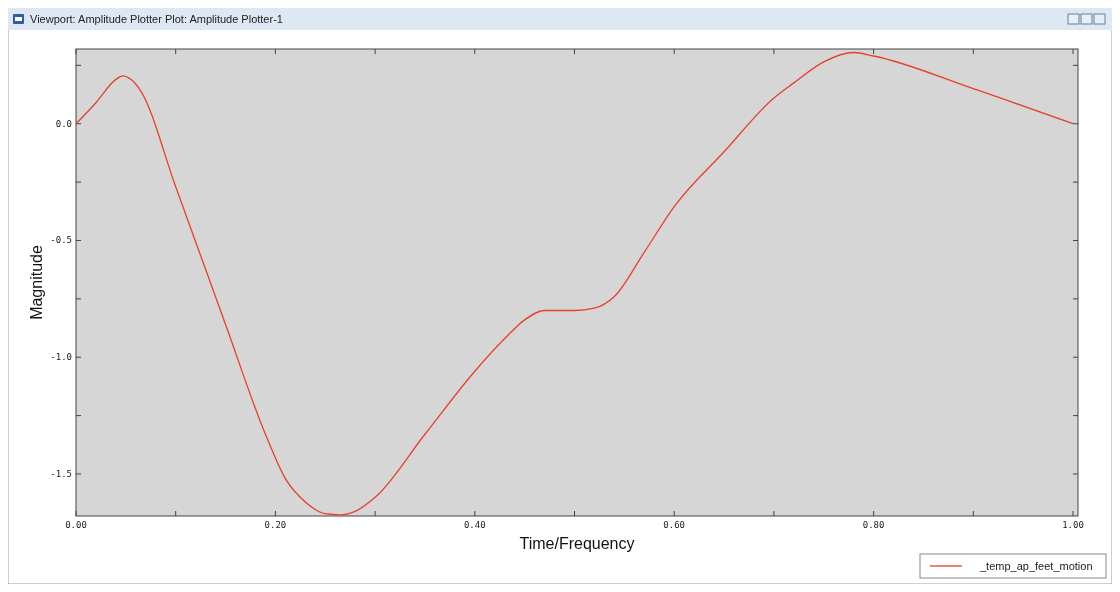  What do you see at coordinates (36, 282) in the screenshot?
I see `y-axis-title: Magnitude` at bounding box center [36, 282].